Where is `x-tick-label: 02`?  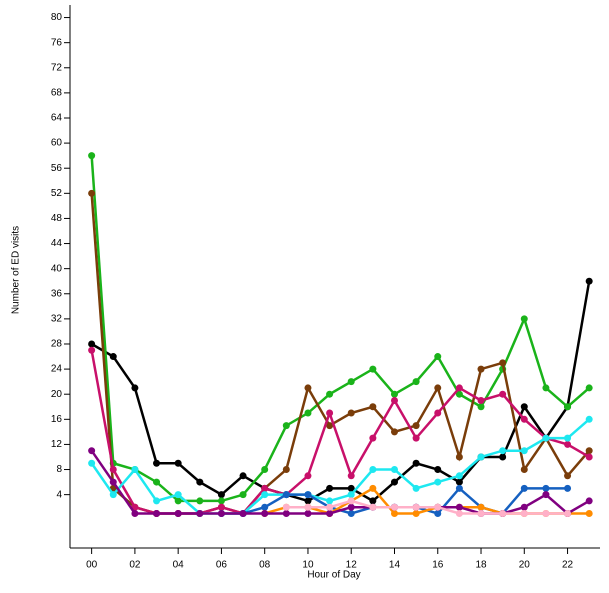 x-tick-label: 02 is located at coordinates (135, 565).